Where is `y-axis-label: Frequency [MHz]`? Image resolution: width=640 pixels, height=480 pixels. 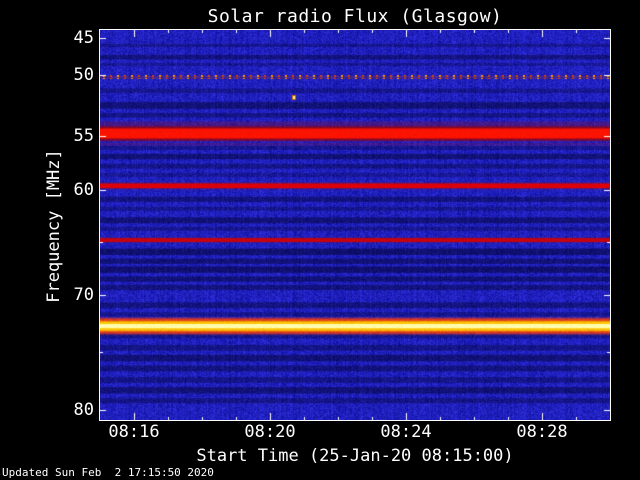
y-axis-label: Frequency [MHz] is located at coordinates (54, 226).